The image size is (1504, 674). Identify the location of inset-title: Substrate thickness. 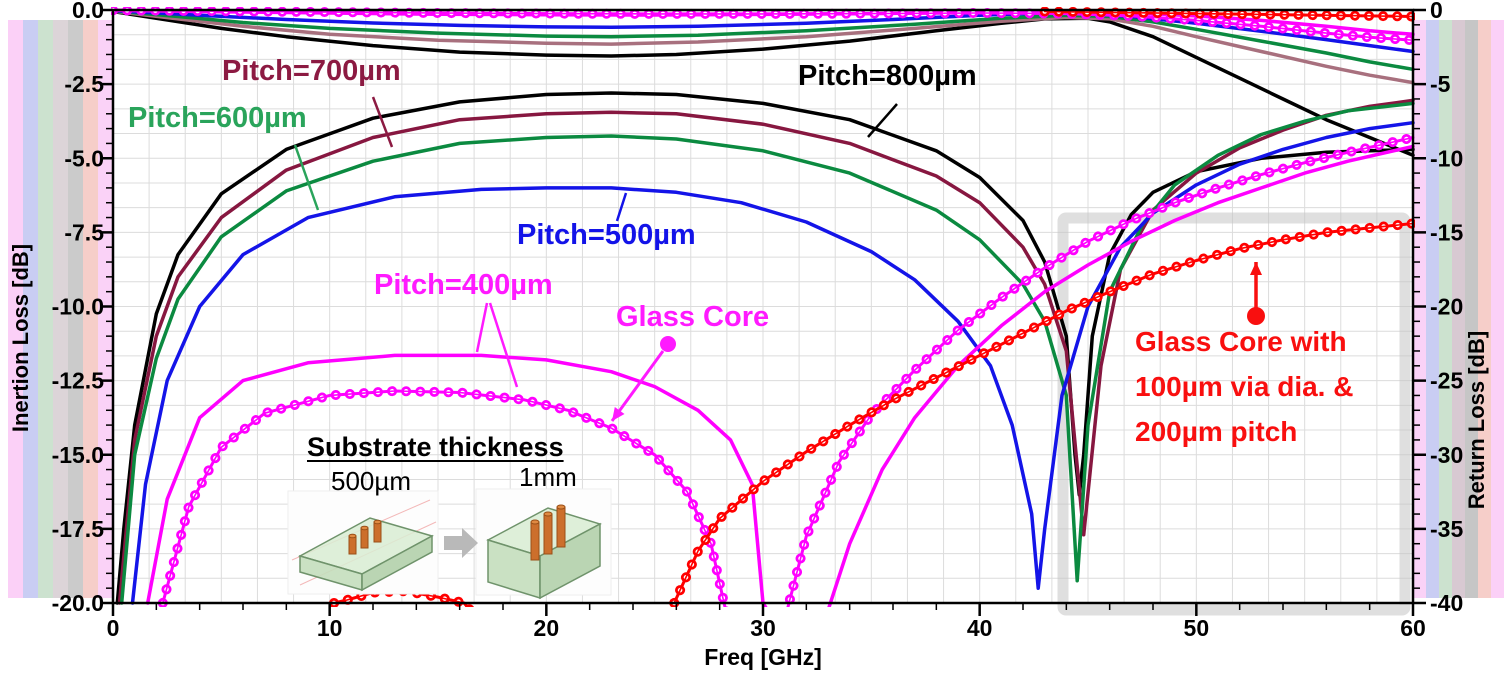
(435, 447).